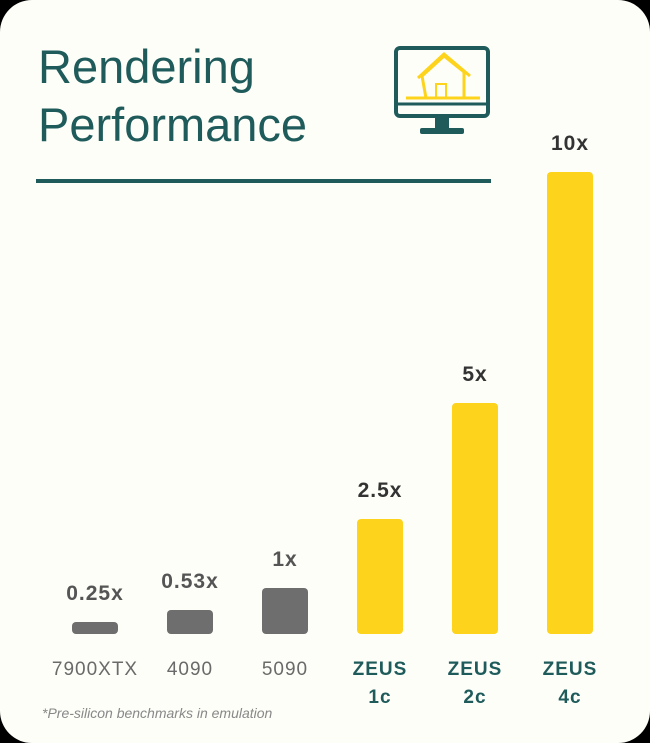 The height and width of the screenshot is (743, 650). I want to click on value-label: 0.53x, so click(190, 581).